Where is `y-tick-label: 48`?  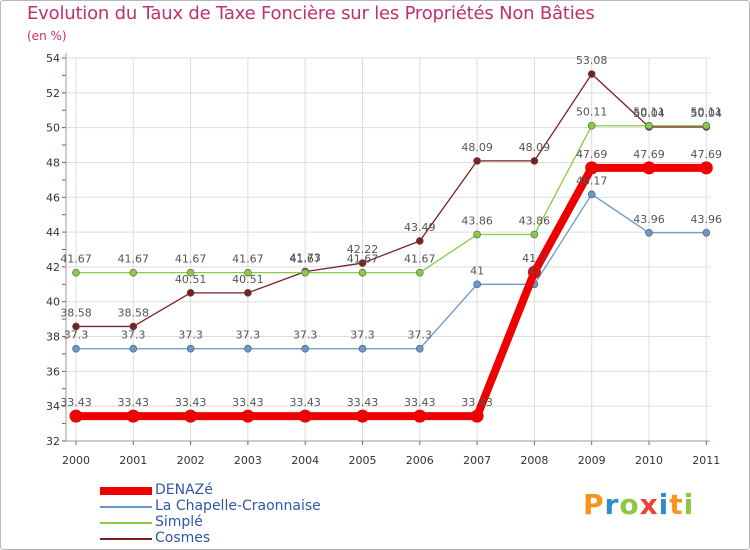 y-tick-label: 48 is located at coordinates (53, 162).